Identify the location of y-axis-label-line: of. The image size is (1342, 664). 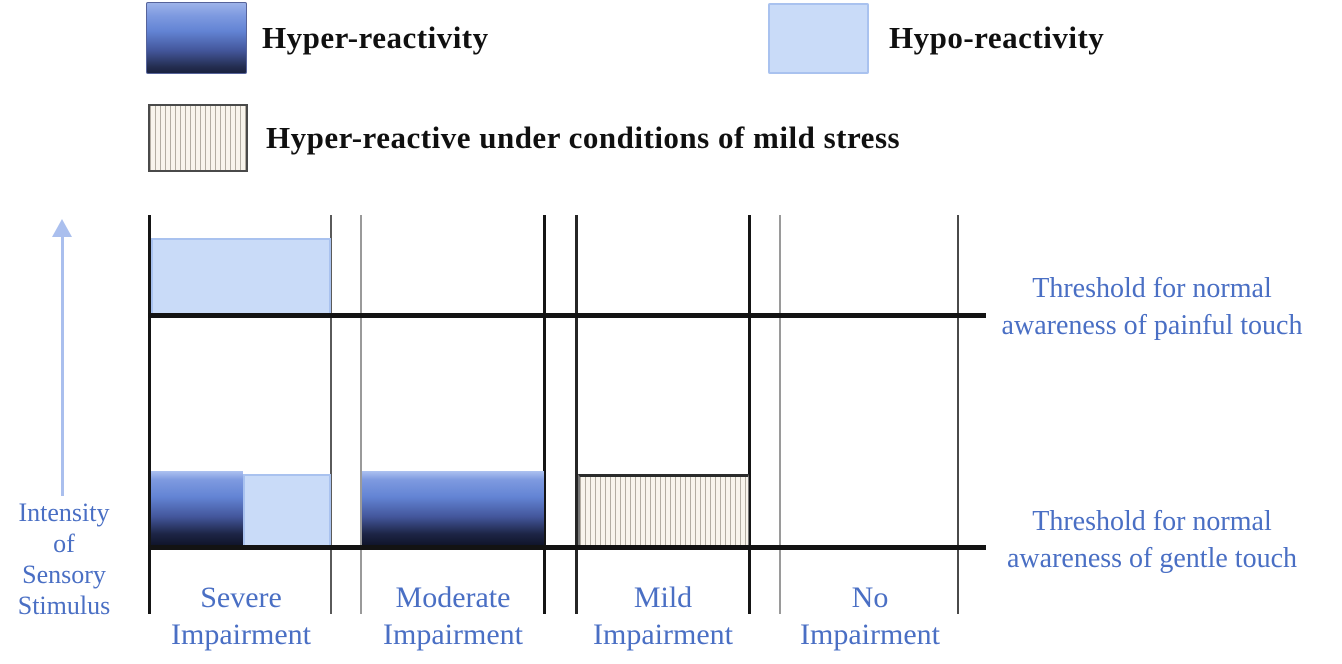
(64, 543).